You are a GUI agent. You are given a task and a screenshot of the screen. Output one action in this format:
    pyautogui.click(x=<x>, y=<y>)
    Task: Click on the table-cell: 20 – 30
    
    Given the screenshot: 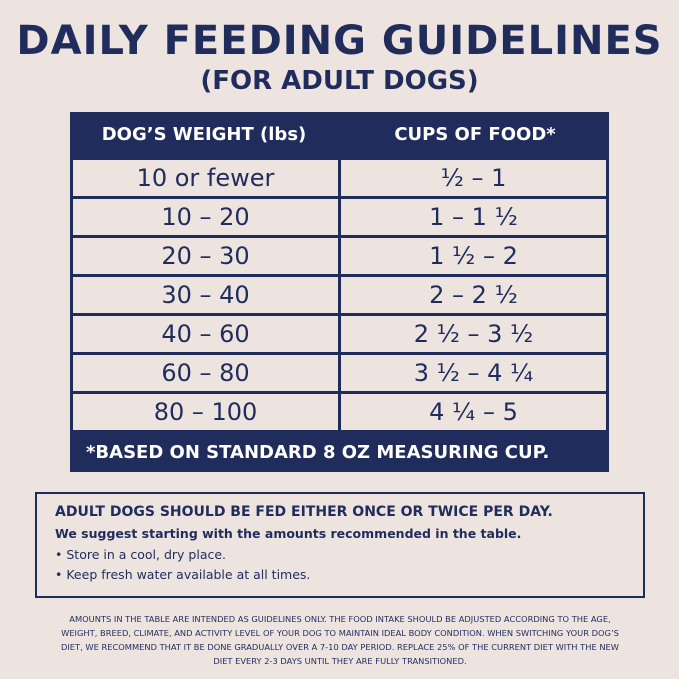 What is the action you would take?
    pyautogui.click(x=205, y=256)
    